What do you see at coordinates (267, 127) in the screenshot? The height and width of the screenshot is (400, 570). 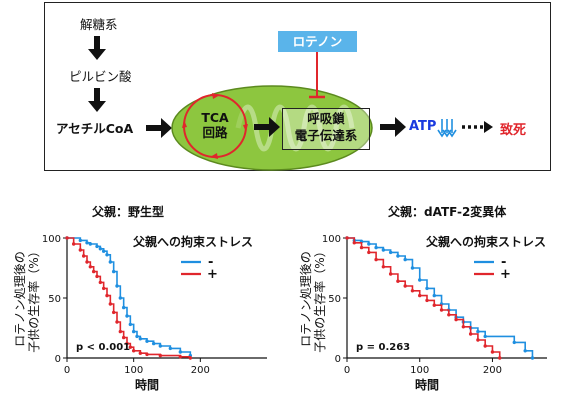 I see `arrow-tca-to-etc` at bounding box center [267, 127].